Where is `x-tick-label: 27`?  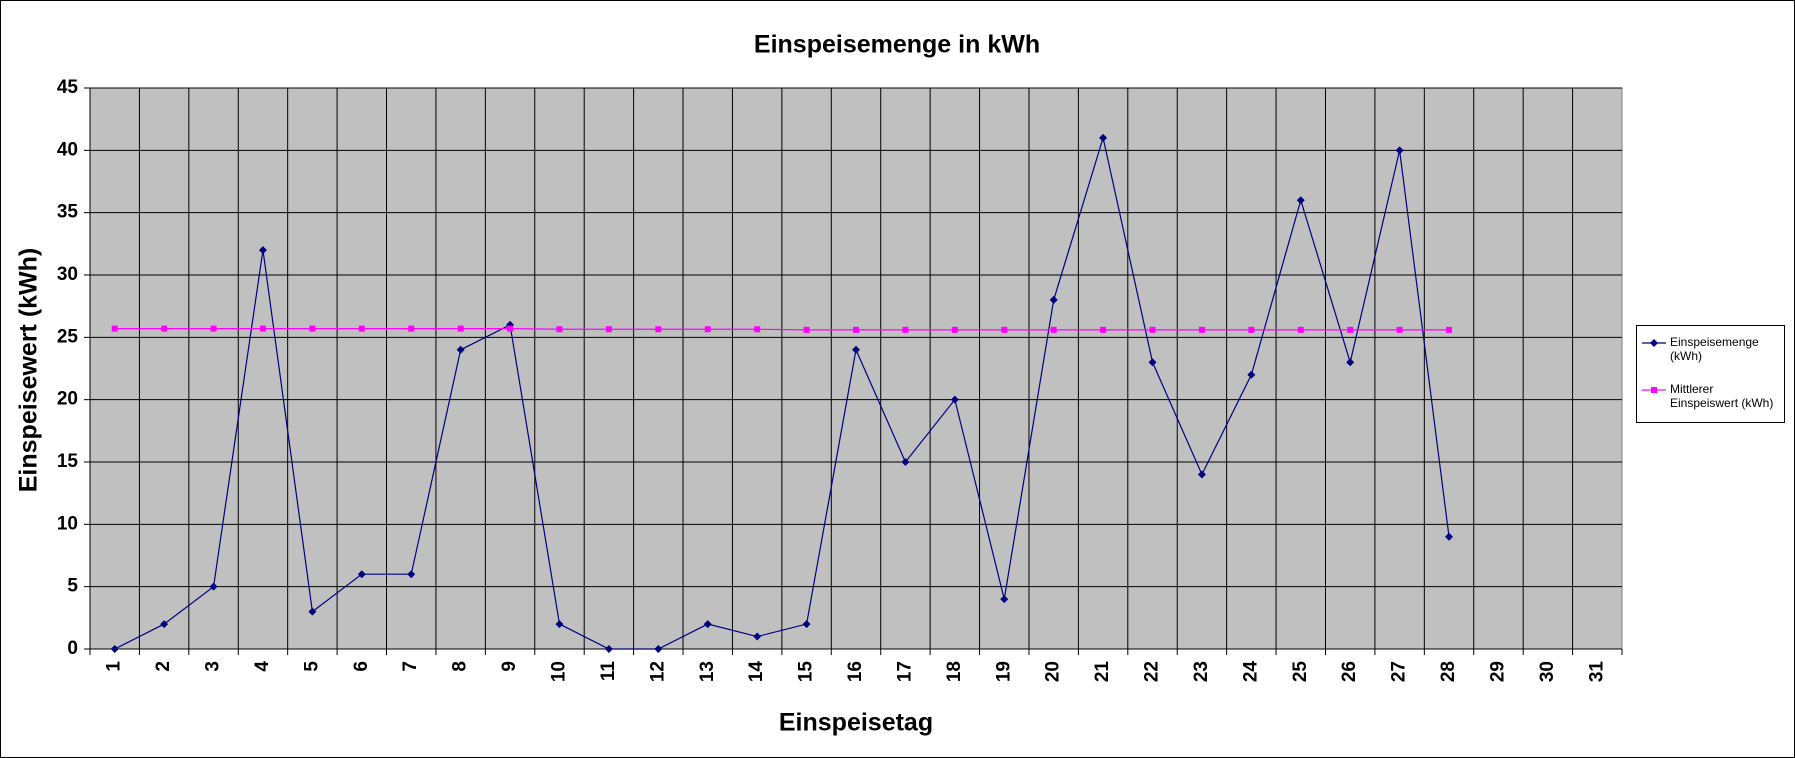
x-tick-label: 27 is located at coordinates (1399, 671).